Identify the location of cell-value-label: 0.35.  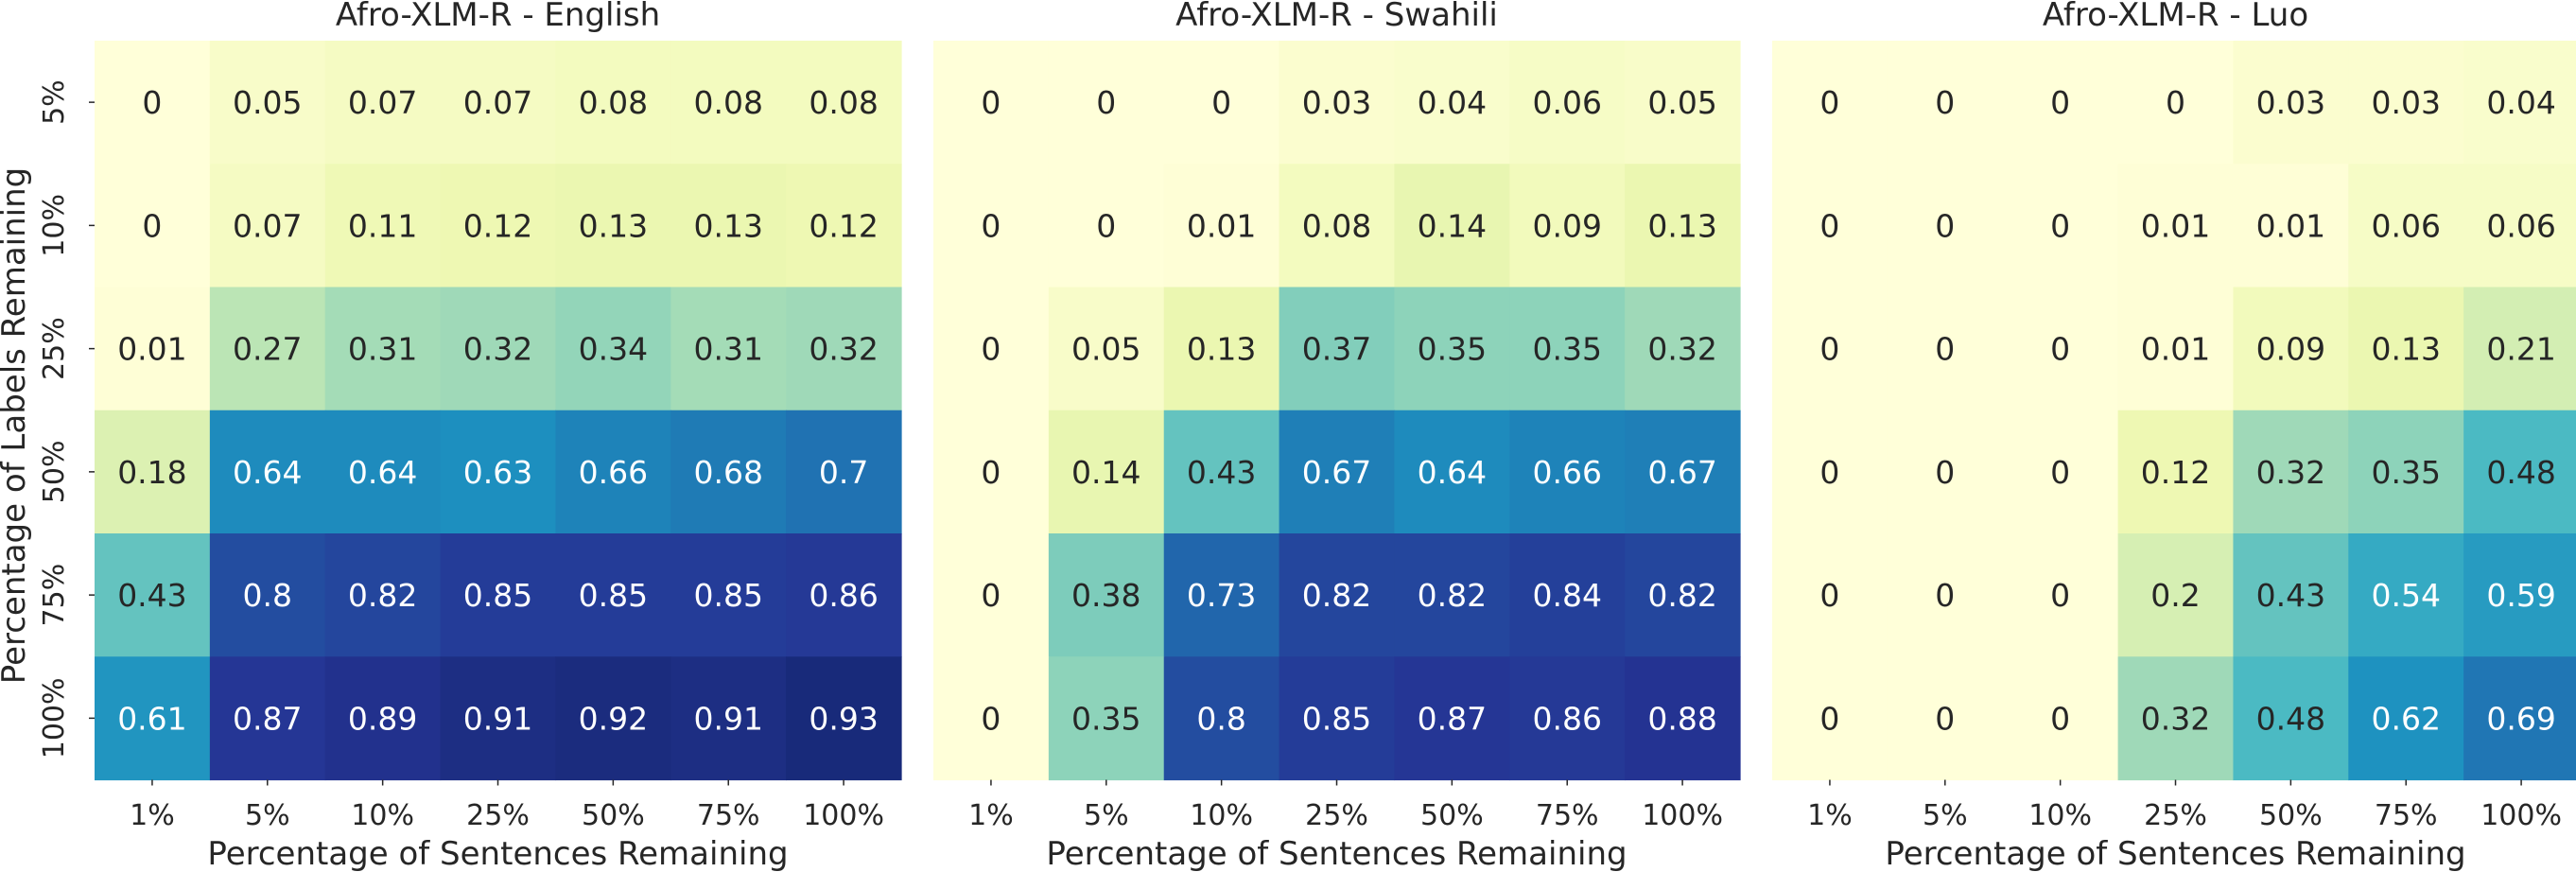
(2405, 472).